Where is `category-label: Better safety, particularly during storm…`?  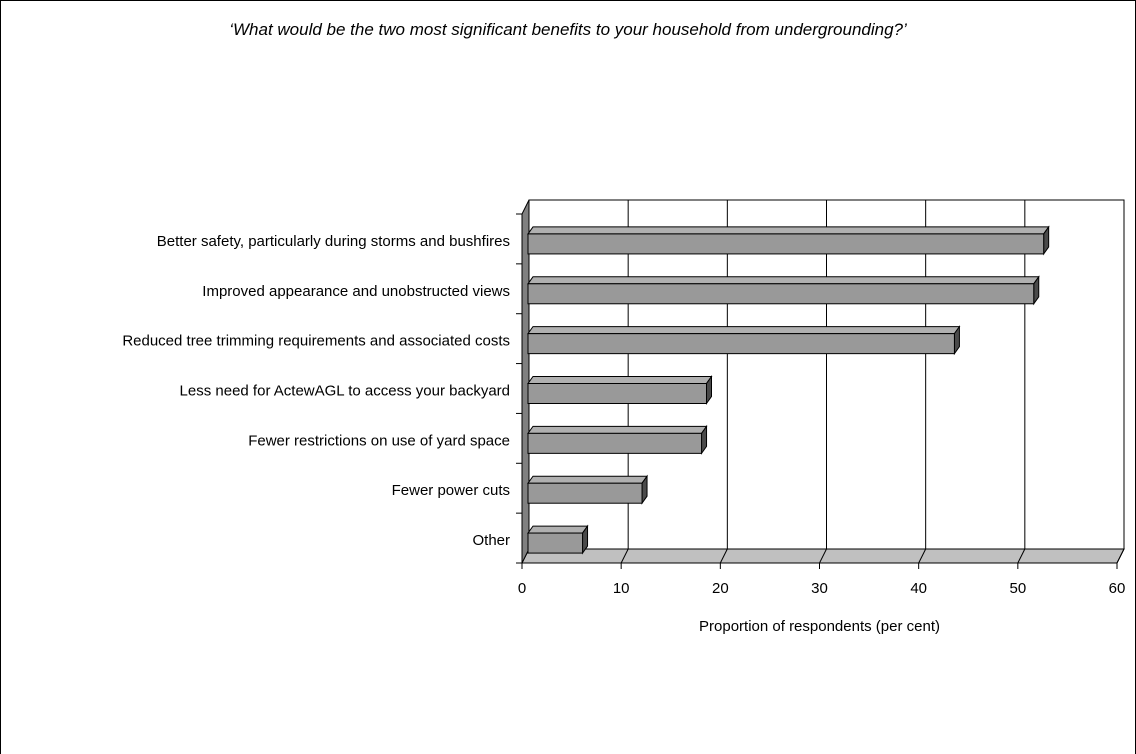
category-label: Better safety, particularly during storm… is located at coordinates (333, 241).